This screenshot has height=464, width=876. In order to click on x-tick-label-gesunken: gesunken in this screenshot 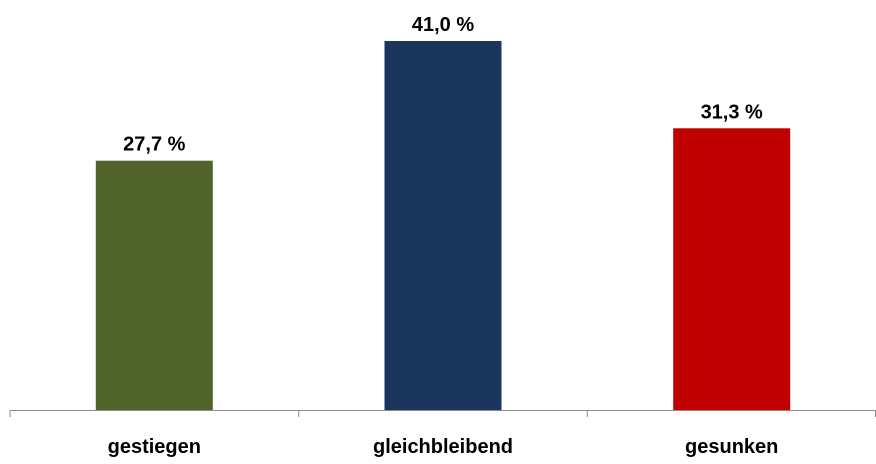, I will do `click(731, 447)`.